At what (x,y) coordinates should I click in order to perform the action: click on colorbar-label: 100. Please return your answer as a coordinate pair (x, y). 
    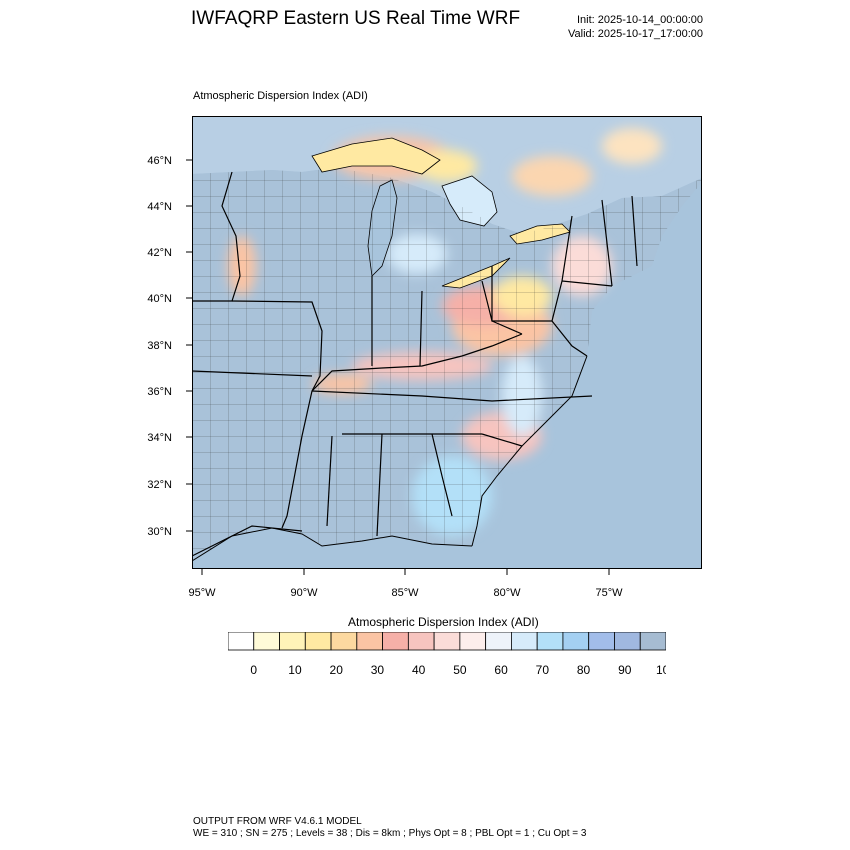
    Looking at the image, I should click on (661, 670).